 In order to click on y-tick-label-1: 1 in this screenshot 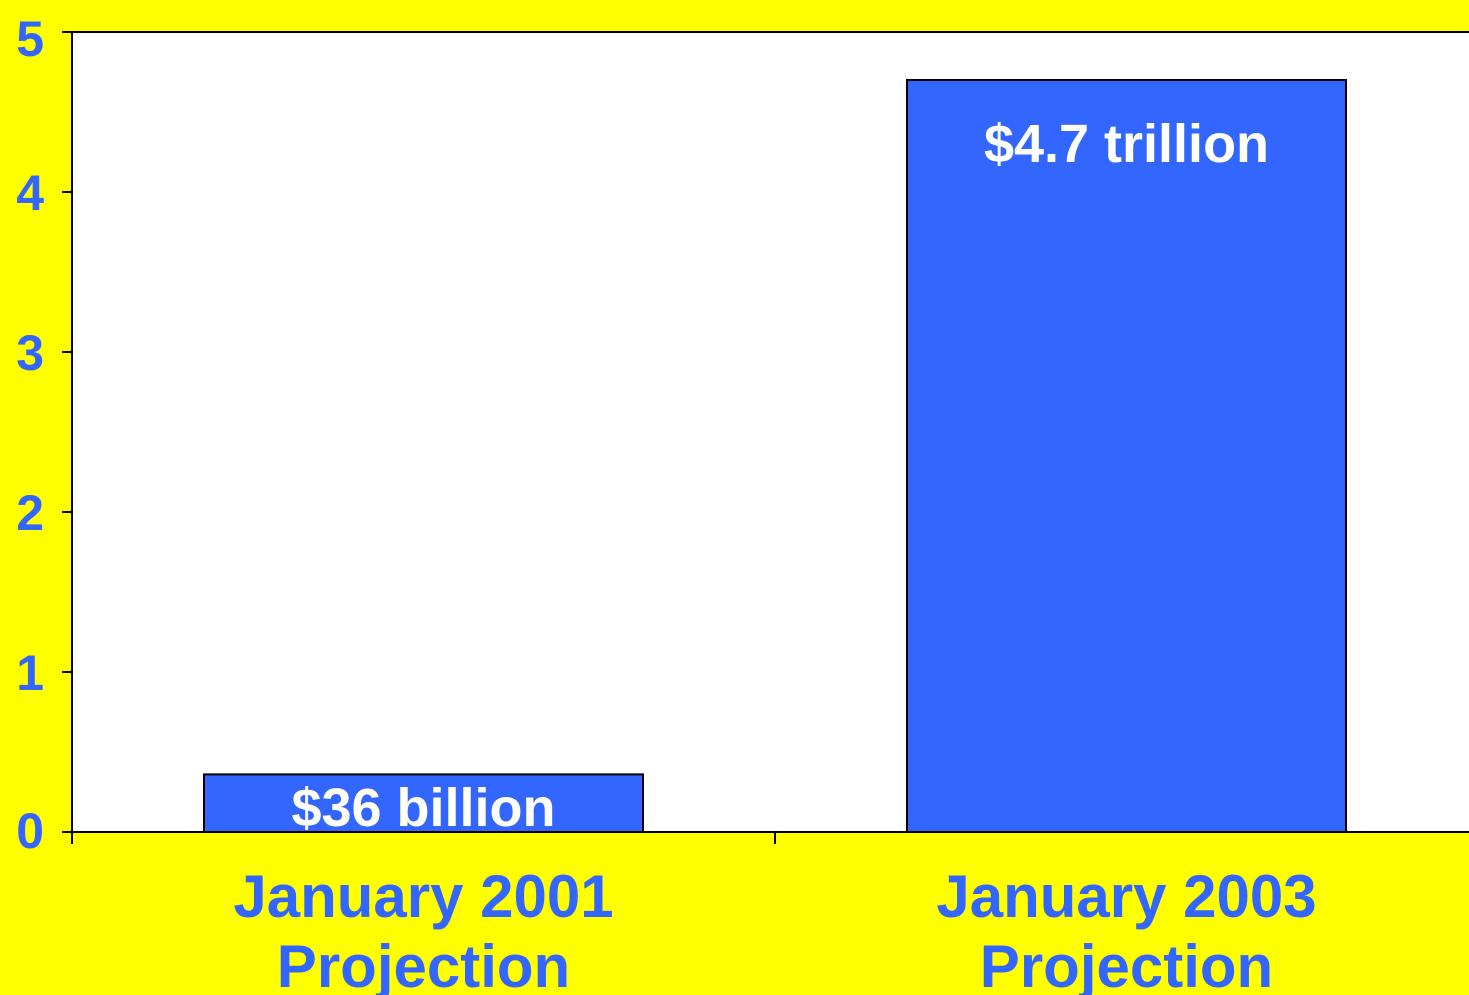, I will do `click(30, 673)`.